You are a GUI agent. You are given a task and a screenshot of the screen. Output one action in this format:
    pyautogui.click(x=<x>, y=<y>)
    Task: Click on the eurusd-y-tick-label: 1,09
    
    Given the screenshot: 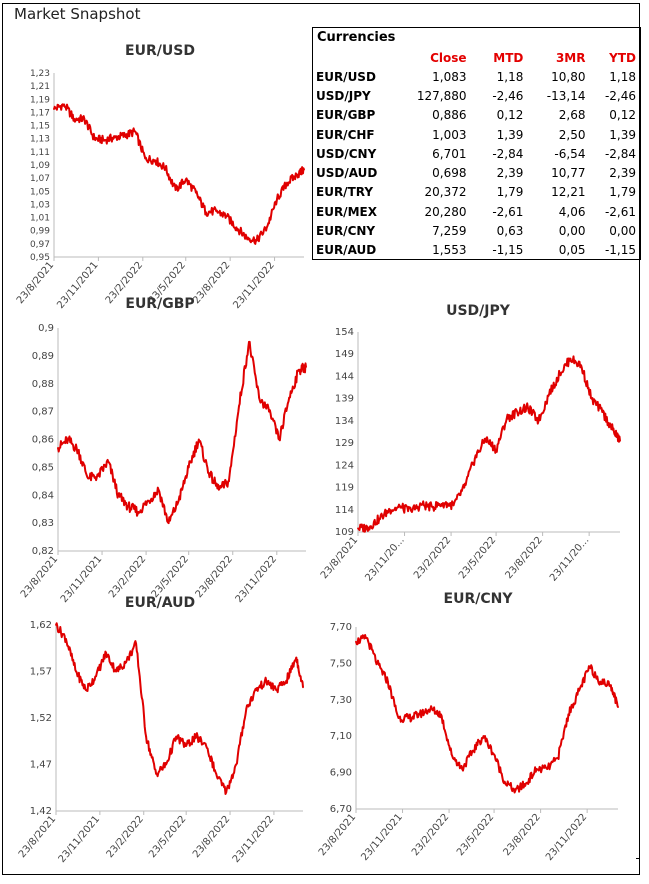 What is the action you would take?
    pyautogui.click(x=40, y=166)
    